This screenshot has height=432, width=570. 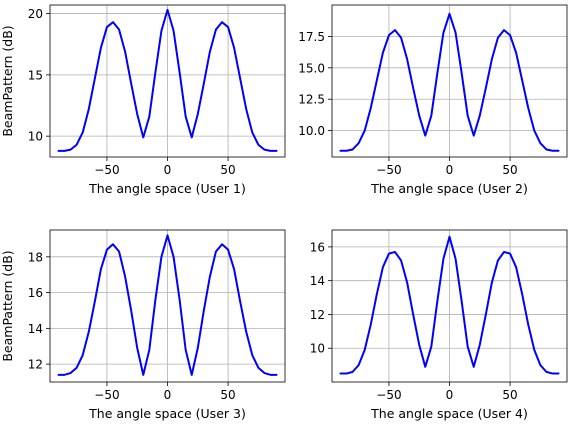 What do you see at coordinates (311, 131) in the screenshot?
I see `y-tick-label: 10.0` at bounding box center [311, 131].